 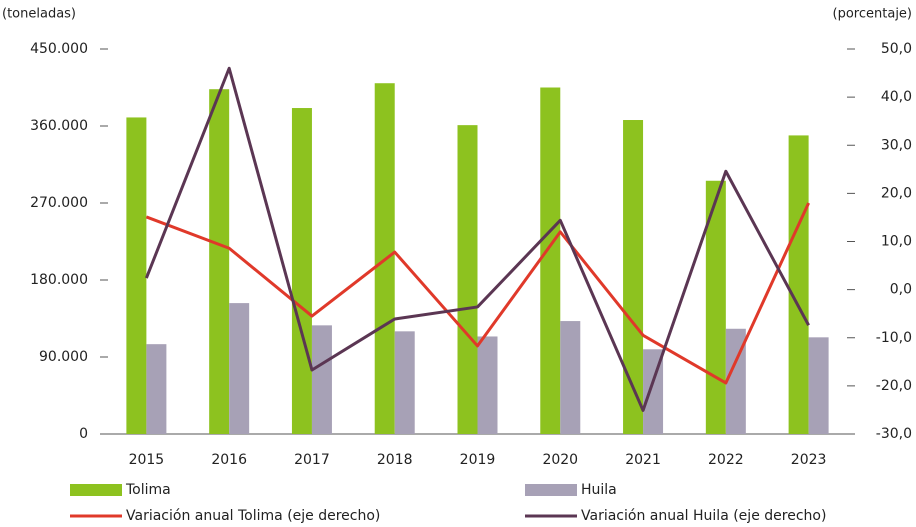 I want to click on y2-tick-label: 40,0, so click(x=896, y=97).